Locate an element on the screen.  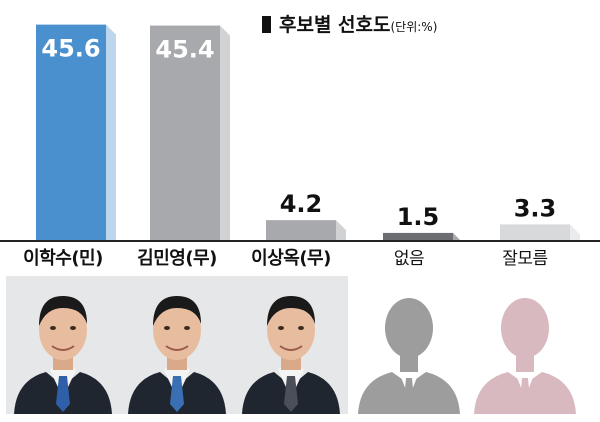
chart-title-text: 후보별 선호도 is located at coordinates (335, 25).